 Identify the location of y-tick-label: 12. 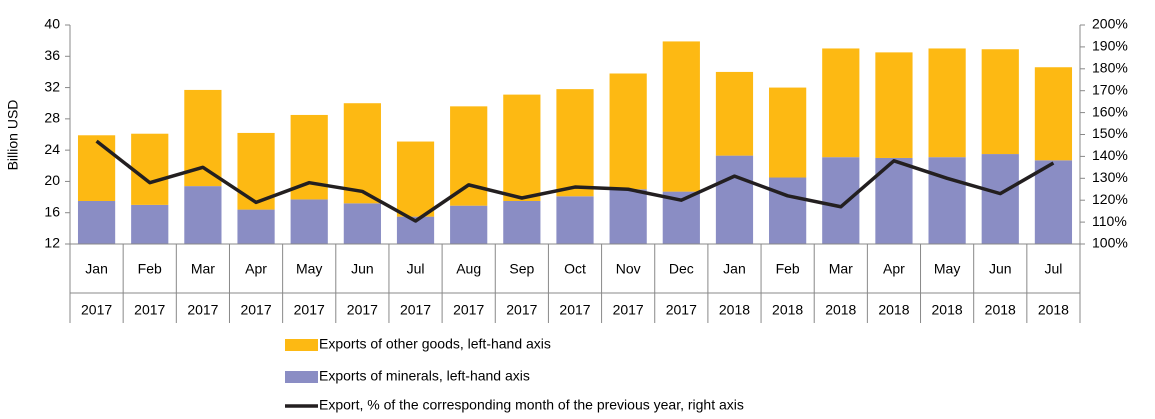
(52, 243).